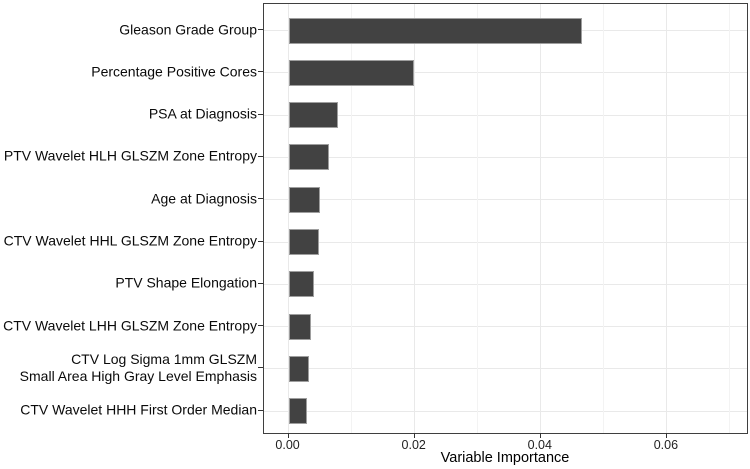  Describe the element at coordinates (505, 458) in the screenshot. I see `x-axis-title: Variable Importance` at that location.